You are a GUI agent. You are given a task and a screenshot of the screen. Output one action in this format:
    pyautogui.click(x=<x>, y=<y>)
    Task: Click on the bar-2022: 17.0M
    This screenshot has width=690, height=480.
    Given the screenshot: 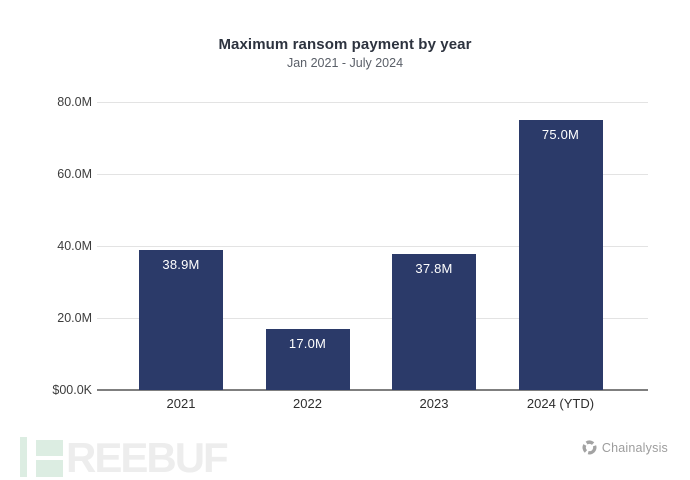 What is the action you would take?
    pyautogui.click(x=307, y=359)
    